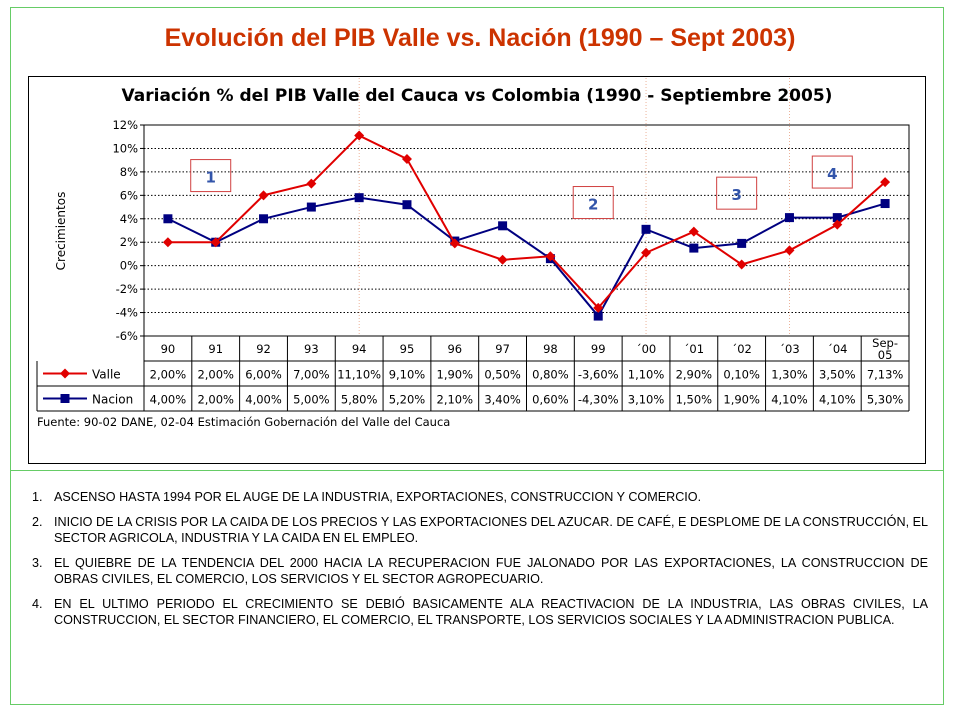 This screenshot has width=960, height=720. I want to click on x-tick-label: 99, so click(598, 349).